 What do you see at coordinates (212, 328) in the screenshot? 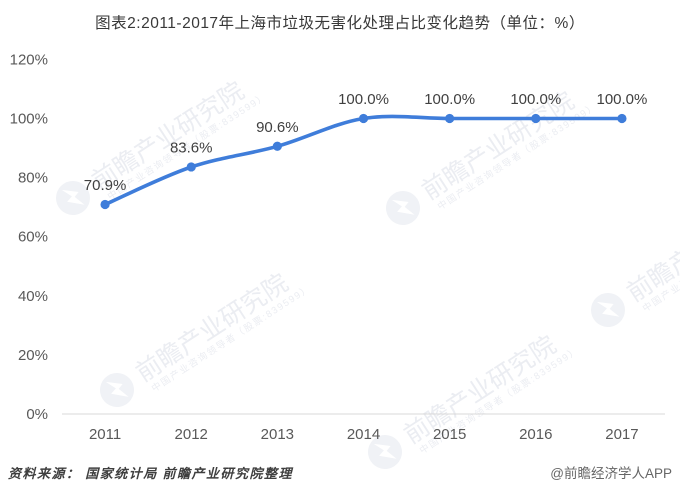
I see `watermark-brand-text: 前瞻产业研究院` at bounding box center [212, 328].